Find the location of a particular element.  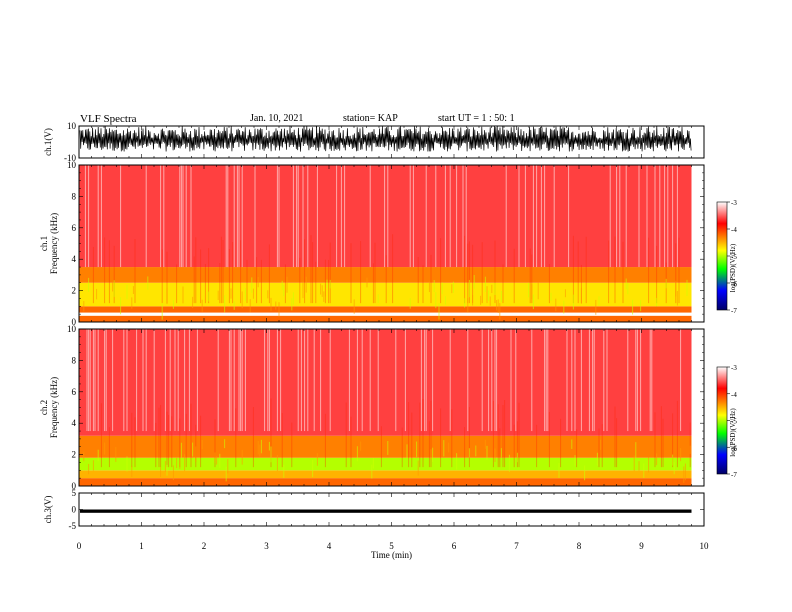

x-axis-label: Time (min) is located at coordinates (391, 555).